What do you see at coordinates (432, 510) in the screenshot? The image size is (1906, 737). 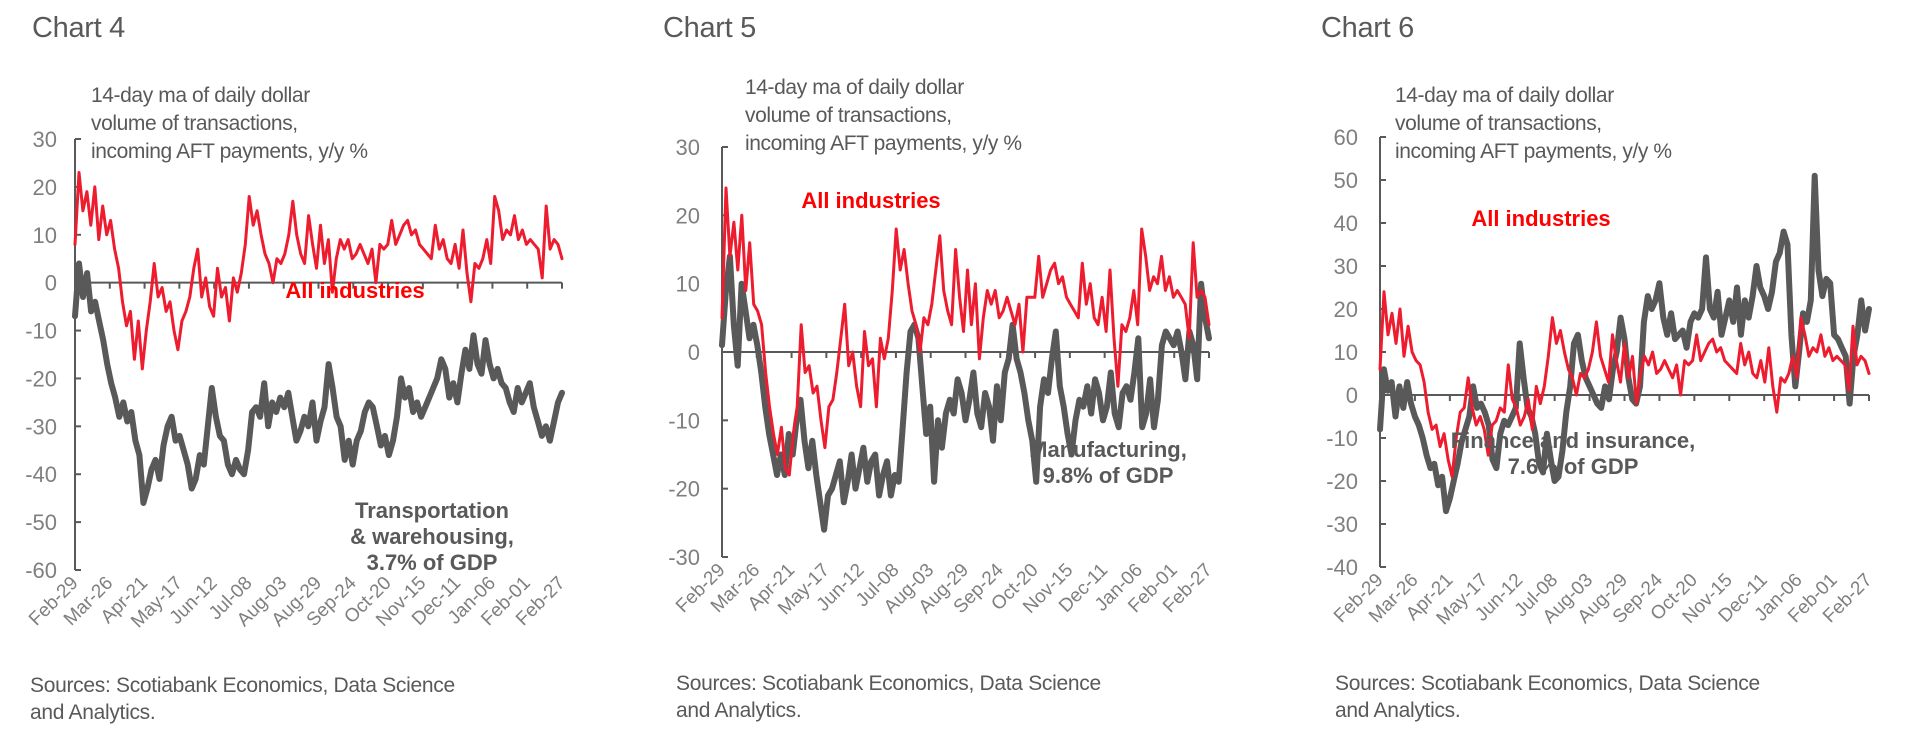 I see `sector-series-label: Transportation` at bounding box center [432, 510].